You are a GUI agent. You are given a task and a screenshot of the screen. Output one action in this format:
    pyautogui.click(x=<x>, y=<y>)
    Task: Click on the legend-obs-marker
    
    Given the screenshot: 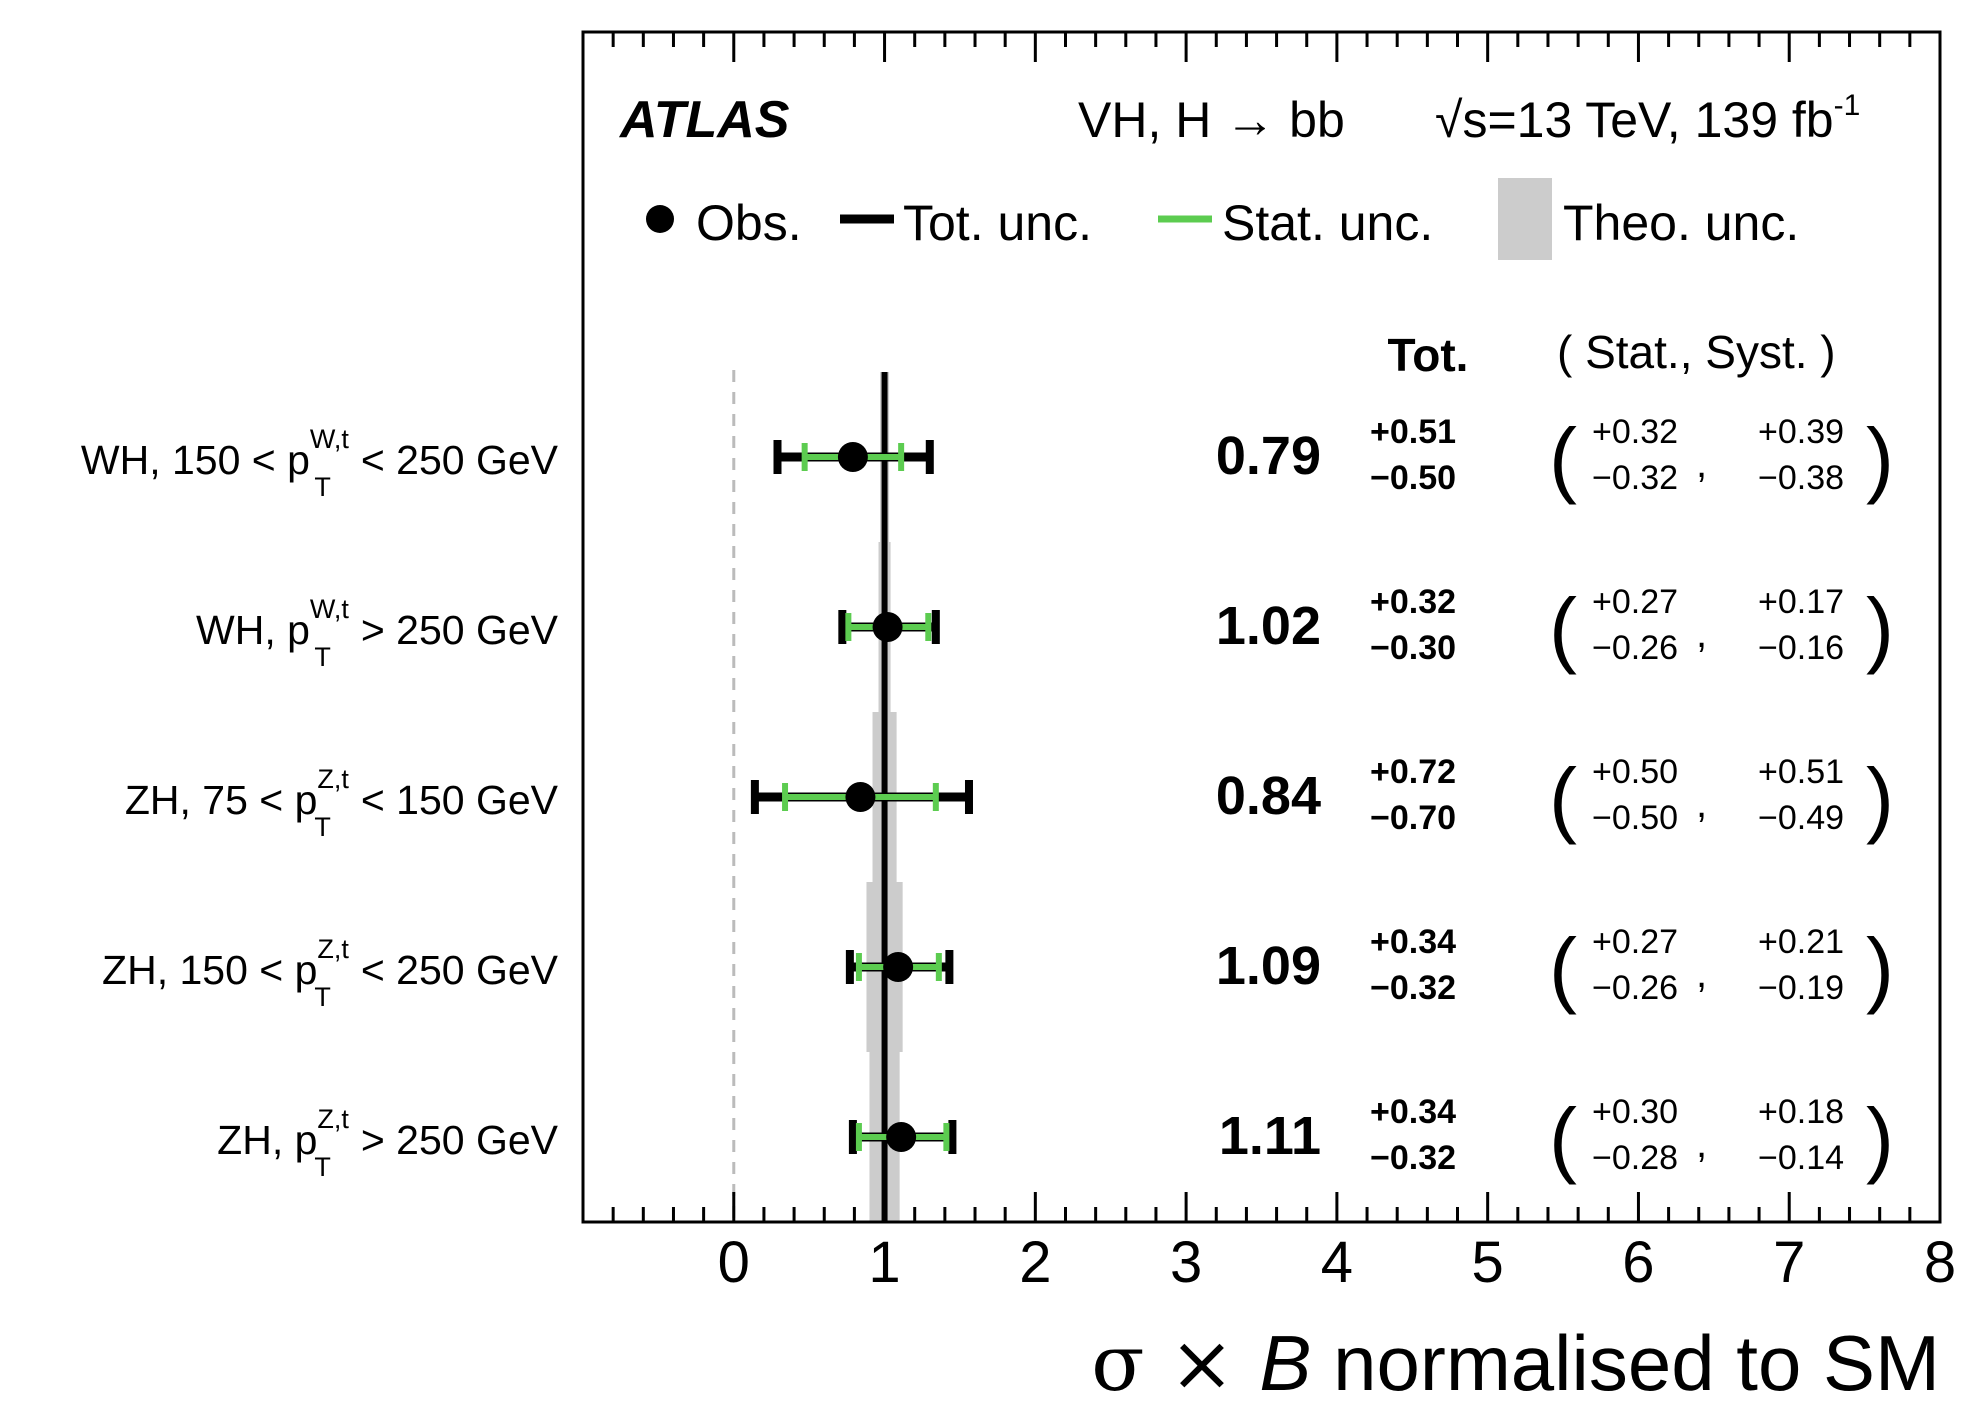 What is the action you would take?
    pyautogui.click(x=660, y=219)
    